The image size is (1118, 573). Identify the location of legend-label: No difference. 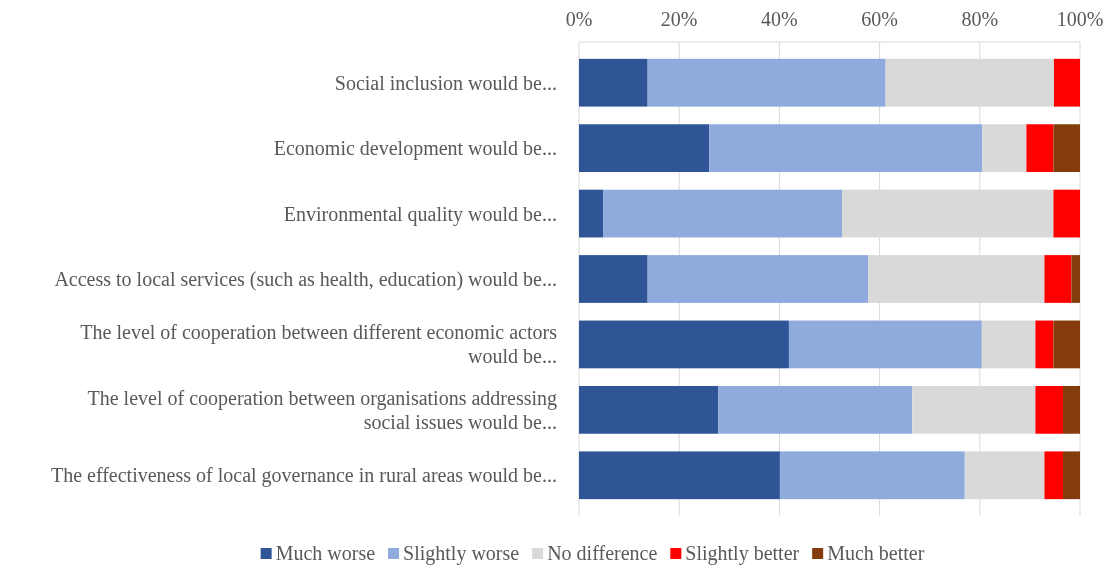
(602, 553).